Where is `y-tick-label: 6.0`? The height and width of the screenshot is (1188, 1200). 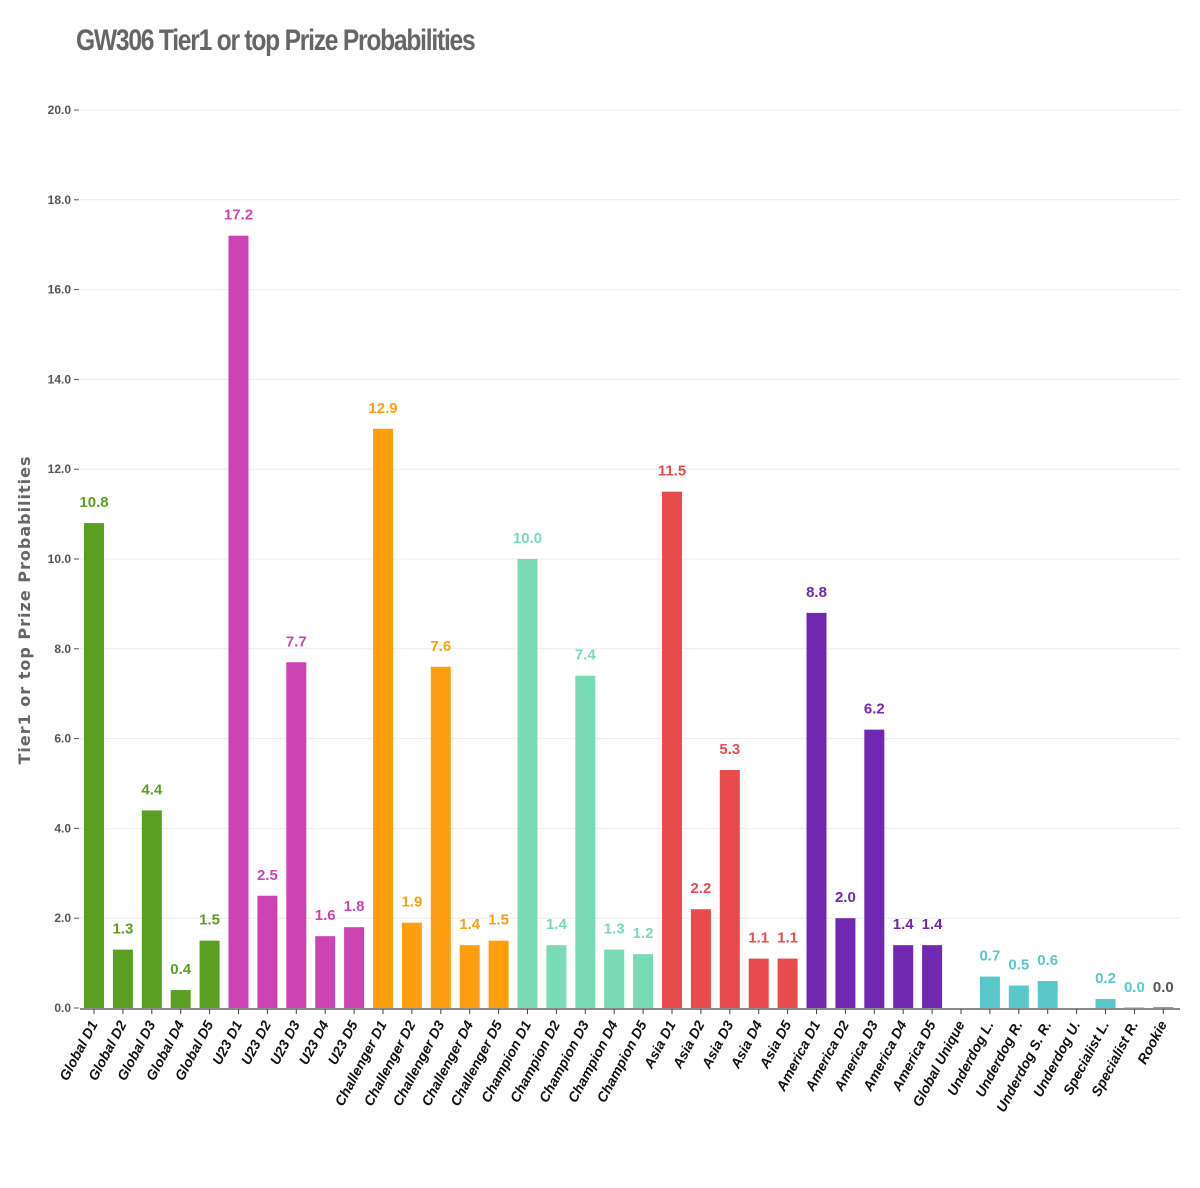 y-tick-label: 6.0 is located at coordinates (62, 739).